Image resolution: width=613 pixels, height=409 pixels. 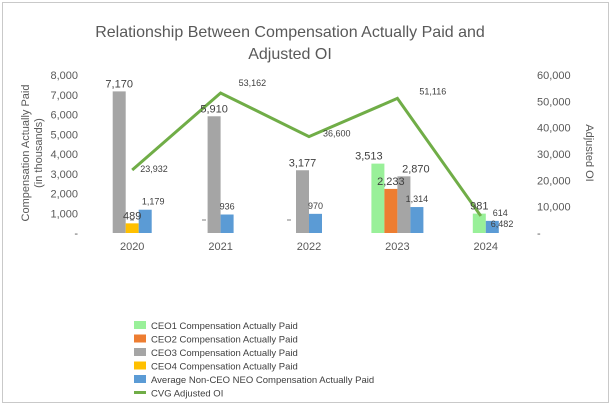 What do you see at coordinates (214, 109) in the screenshot?
I see `bar-data-label: 5,910` at bounding box center [214, 109].